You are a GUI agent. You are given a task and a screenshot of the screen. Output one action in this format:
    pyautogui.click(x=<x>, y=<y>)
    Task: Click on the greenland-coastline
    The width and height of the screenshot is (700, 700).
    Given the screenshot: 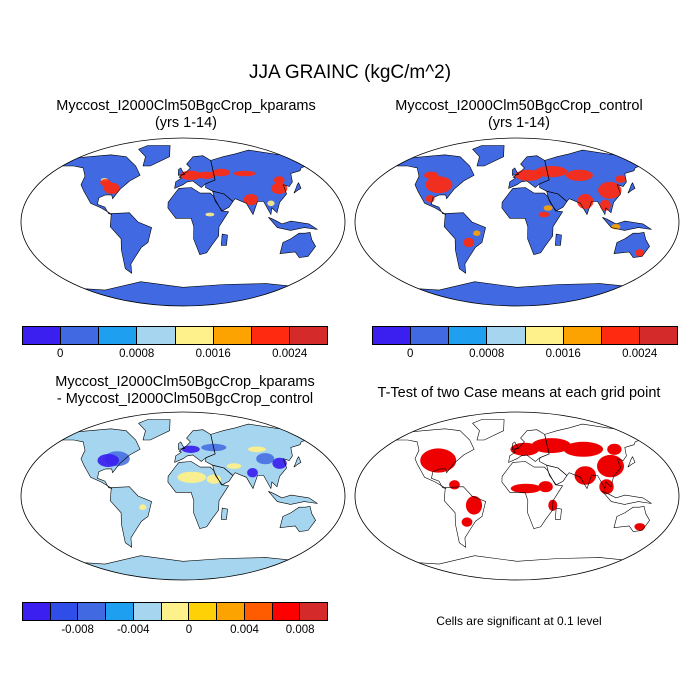 What is the action you would take?
    pyautogui.click(x=154, y=156)
    